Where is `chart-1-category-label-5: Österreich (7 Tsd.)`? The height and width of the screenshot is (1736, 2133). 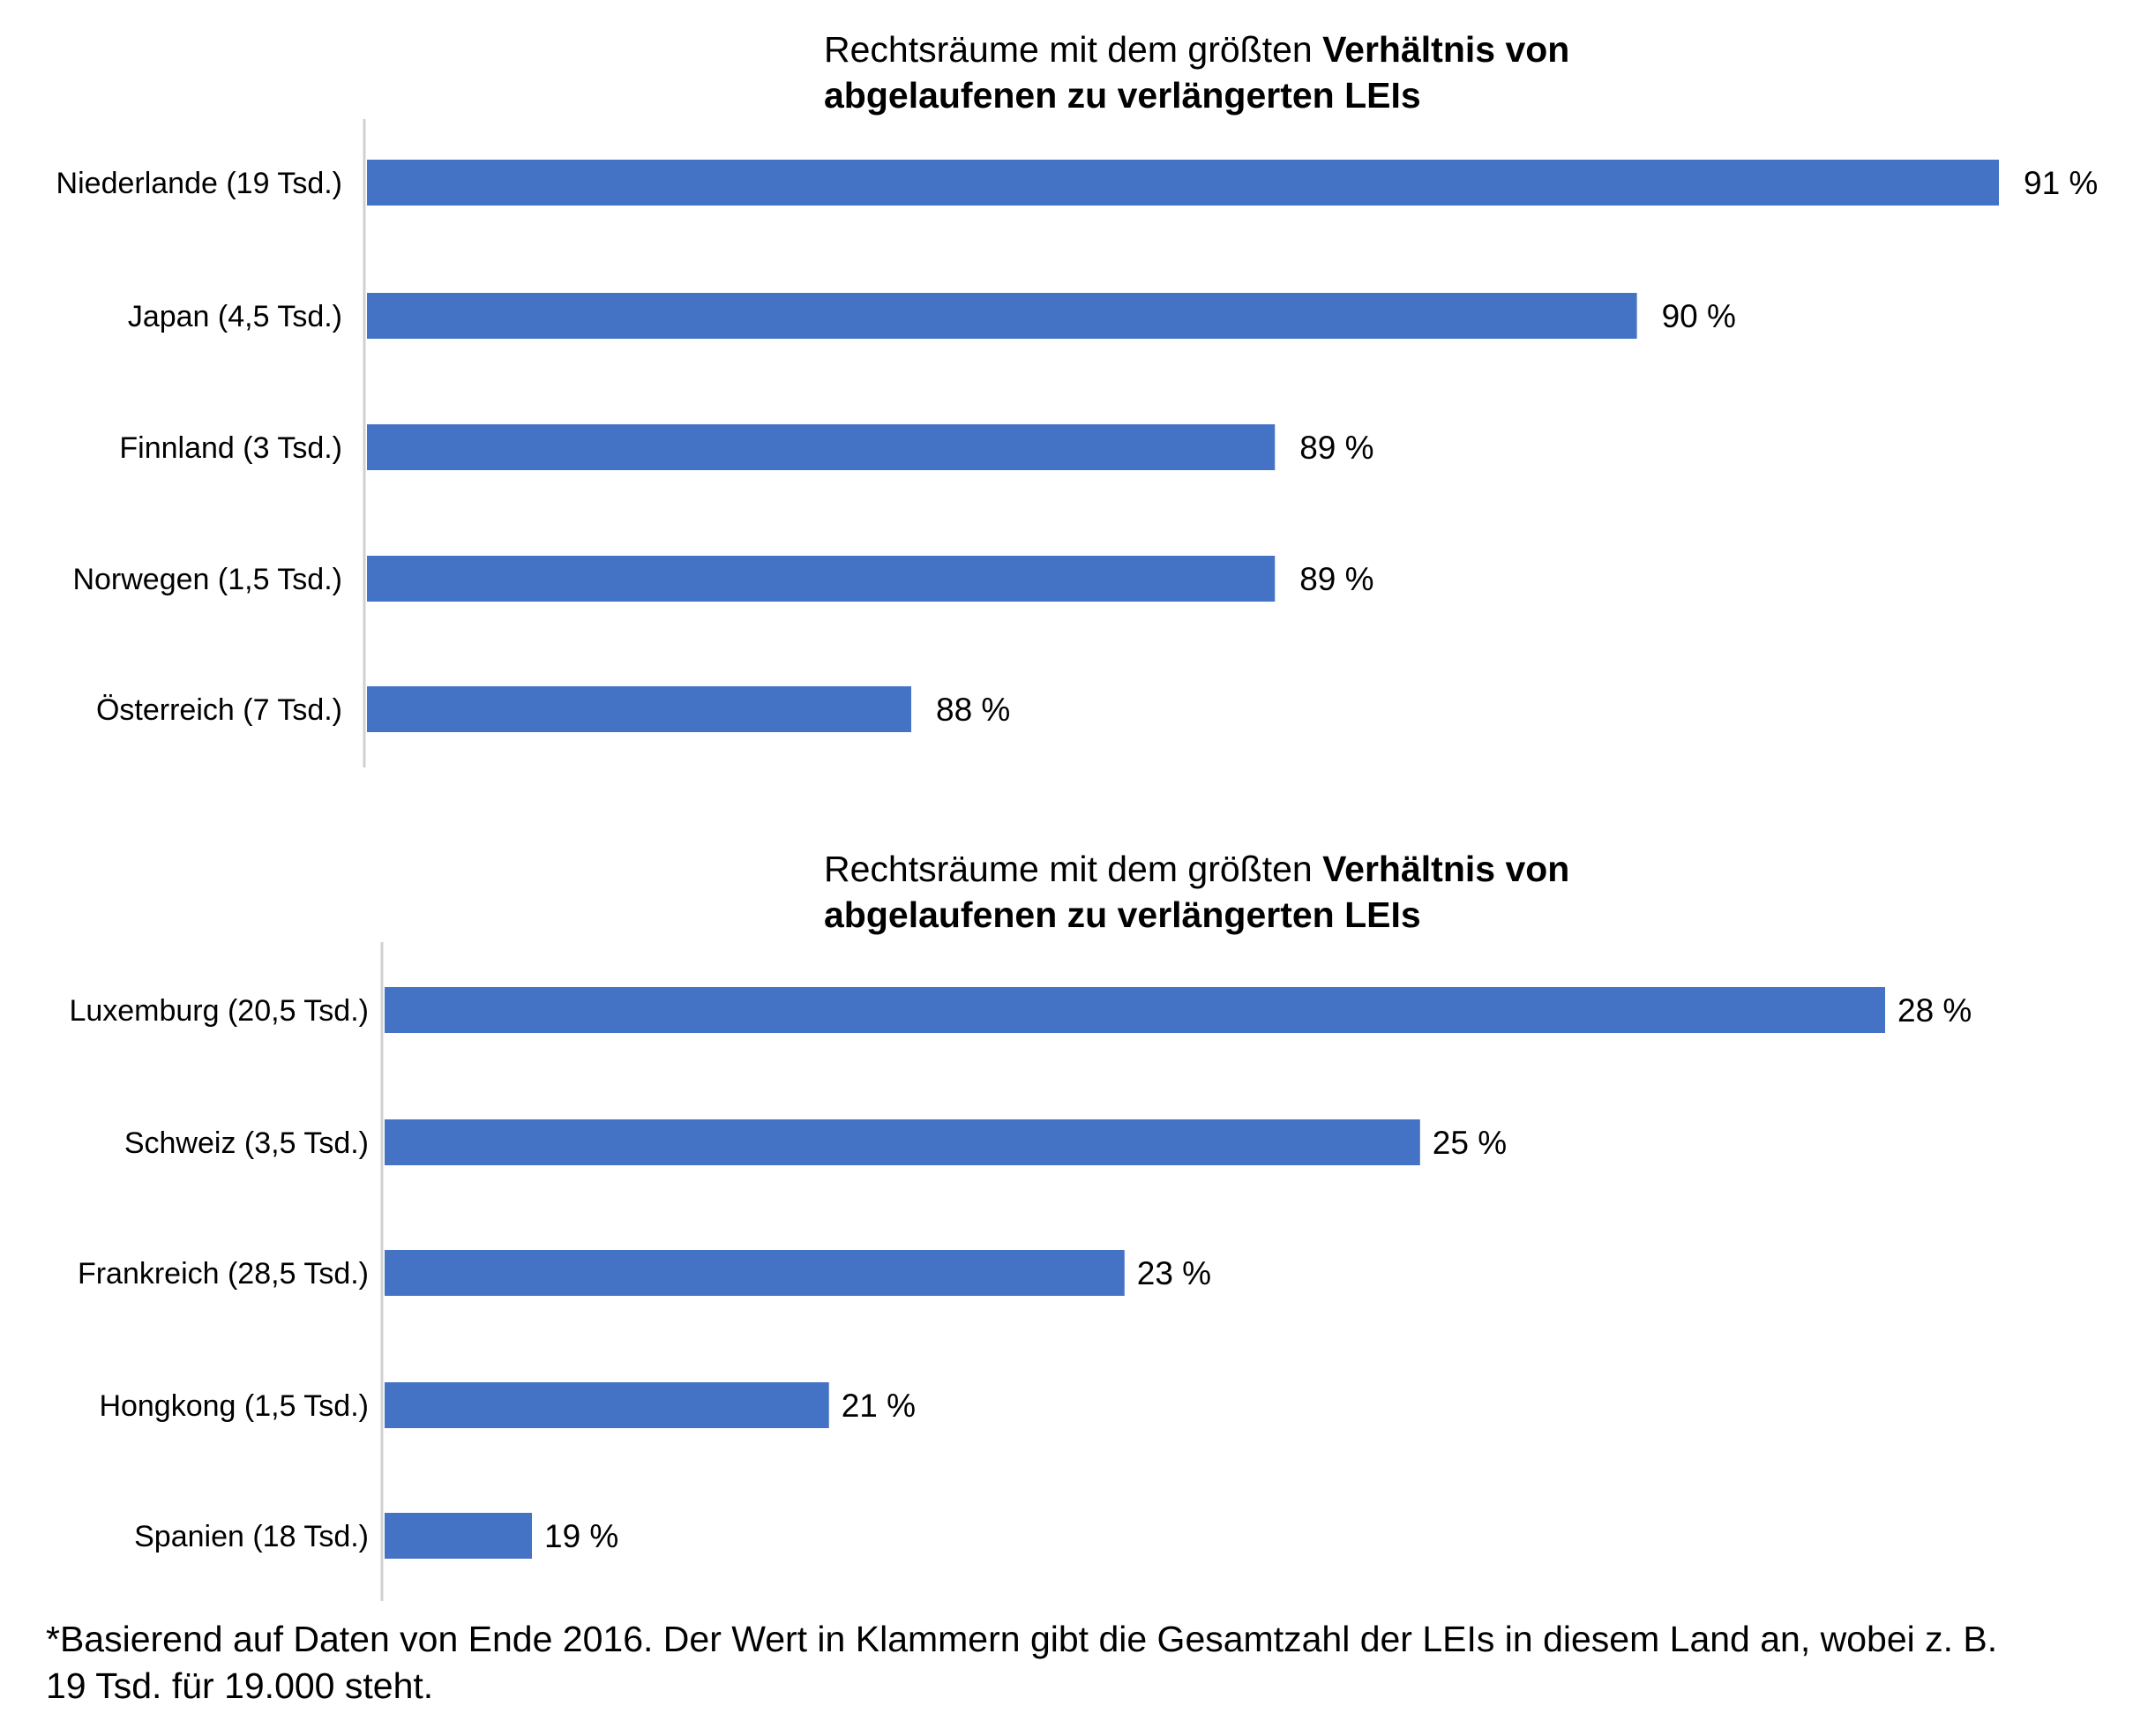
chart-1-category-label-5: Österreich (7 Tsd.) is located at coordinates (219, 710).